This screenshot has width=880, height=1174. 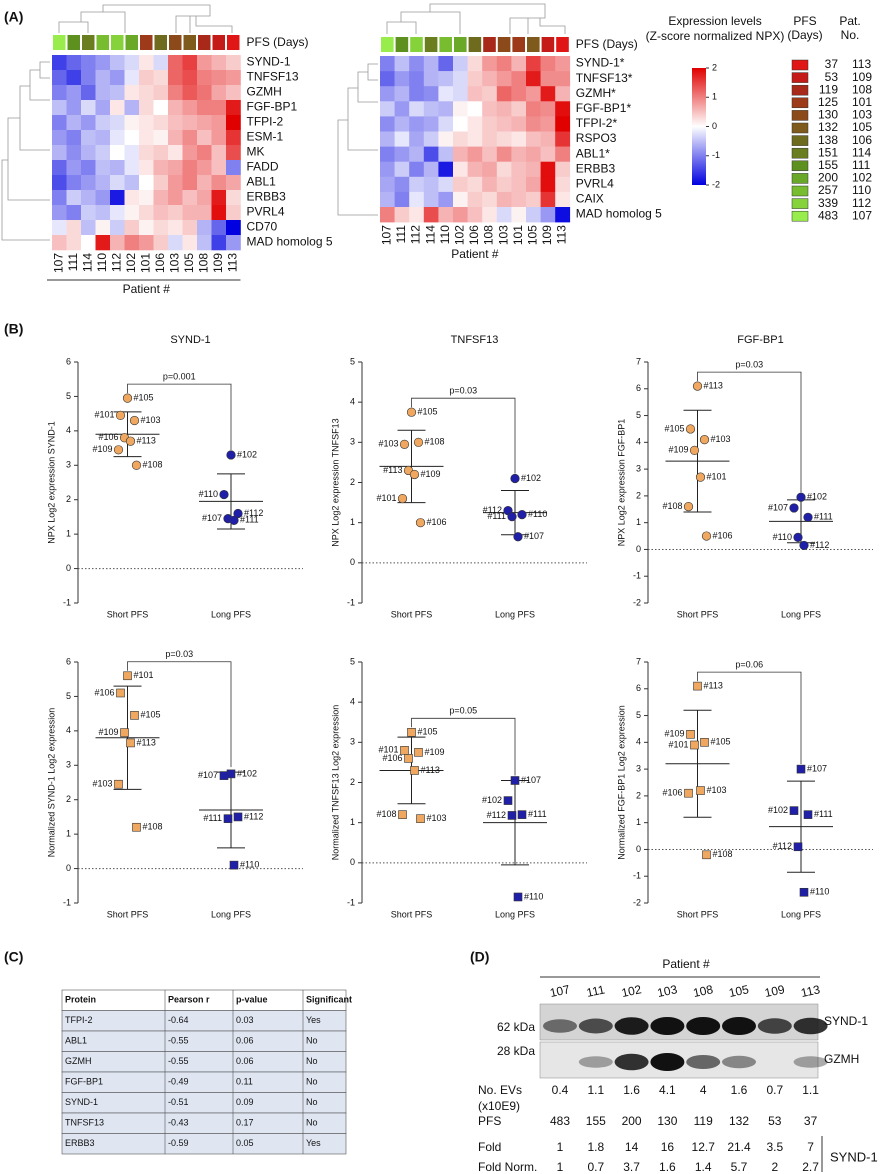 What do you see at coordinates (145, 18) in the screenshot?
I see `column-dendrogram` at bounding box center [145, 18].